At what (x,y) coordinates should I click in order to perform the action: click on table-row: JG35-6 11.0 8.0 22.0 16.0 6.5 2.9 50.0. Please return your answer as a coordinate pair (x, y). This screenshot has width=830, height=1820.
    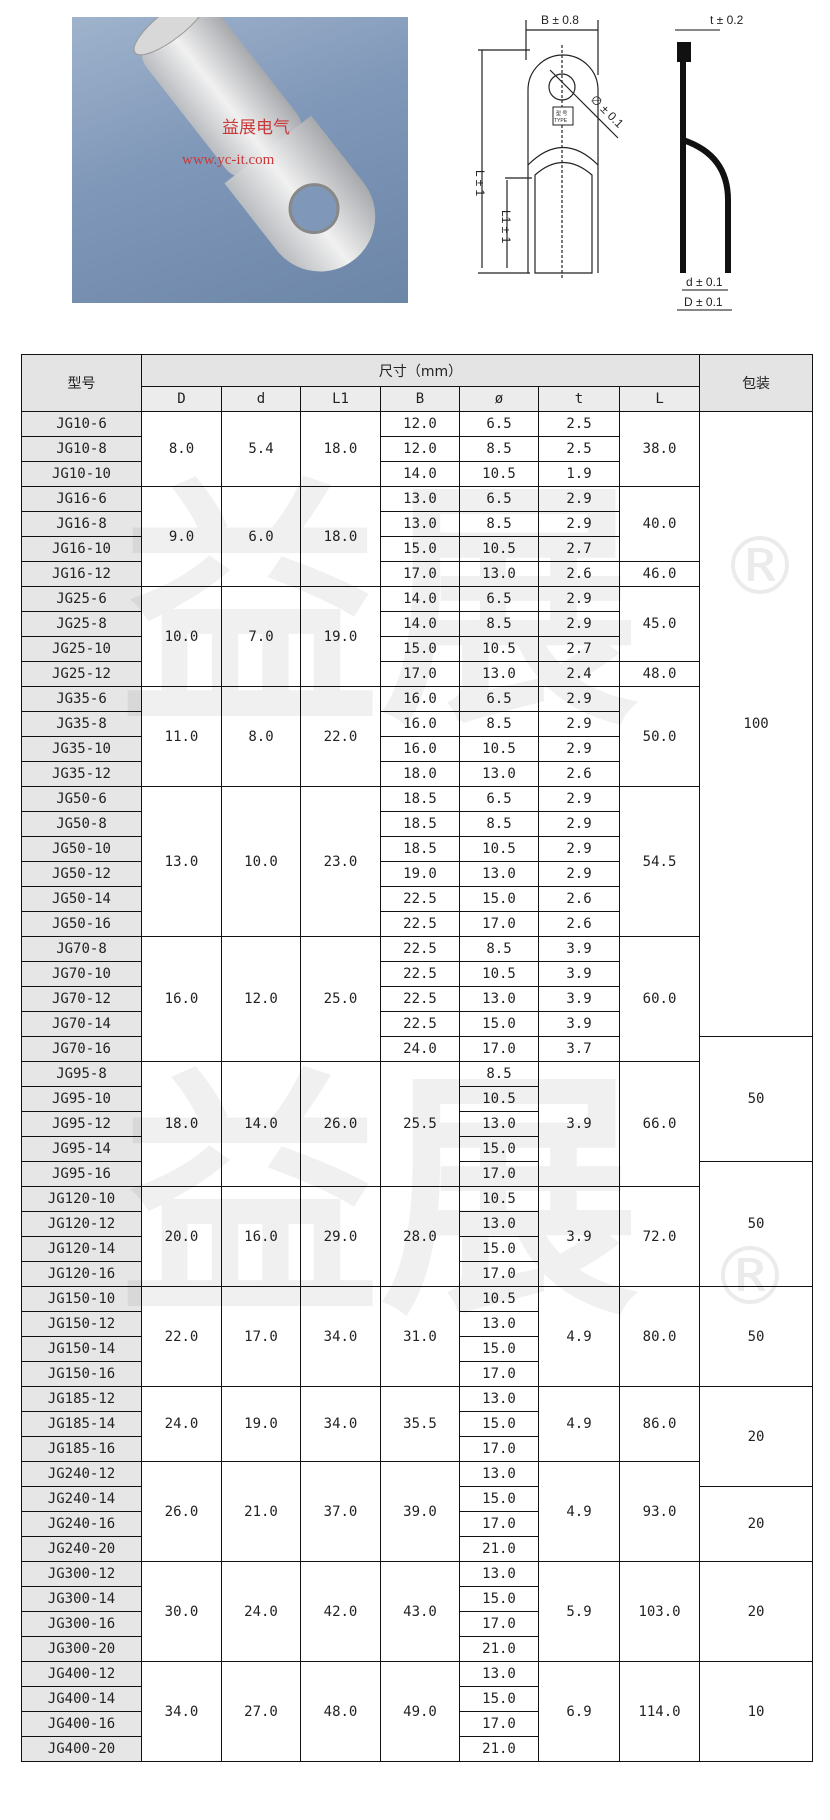
    Looking at the image, I should click on (417, 736).